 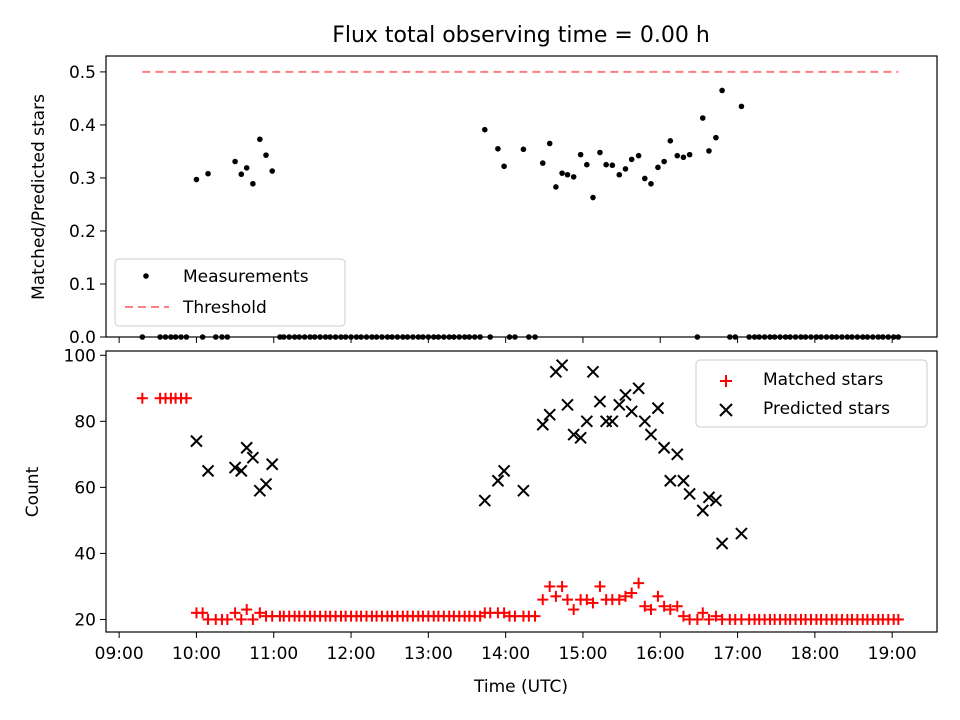 What do you see at coordinates (660, 654) in the screenshot?
I see `bottom-x-tick-label: 16:00` at bounding box center [660, 654].